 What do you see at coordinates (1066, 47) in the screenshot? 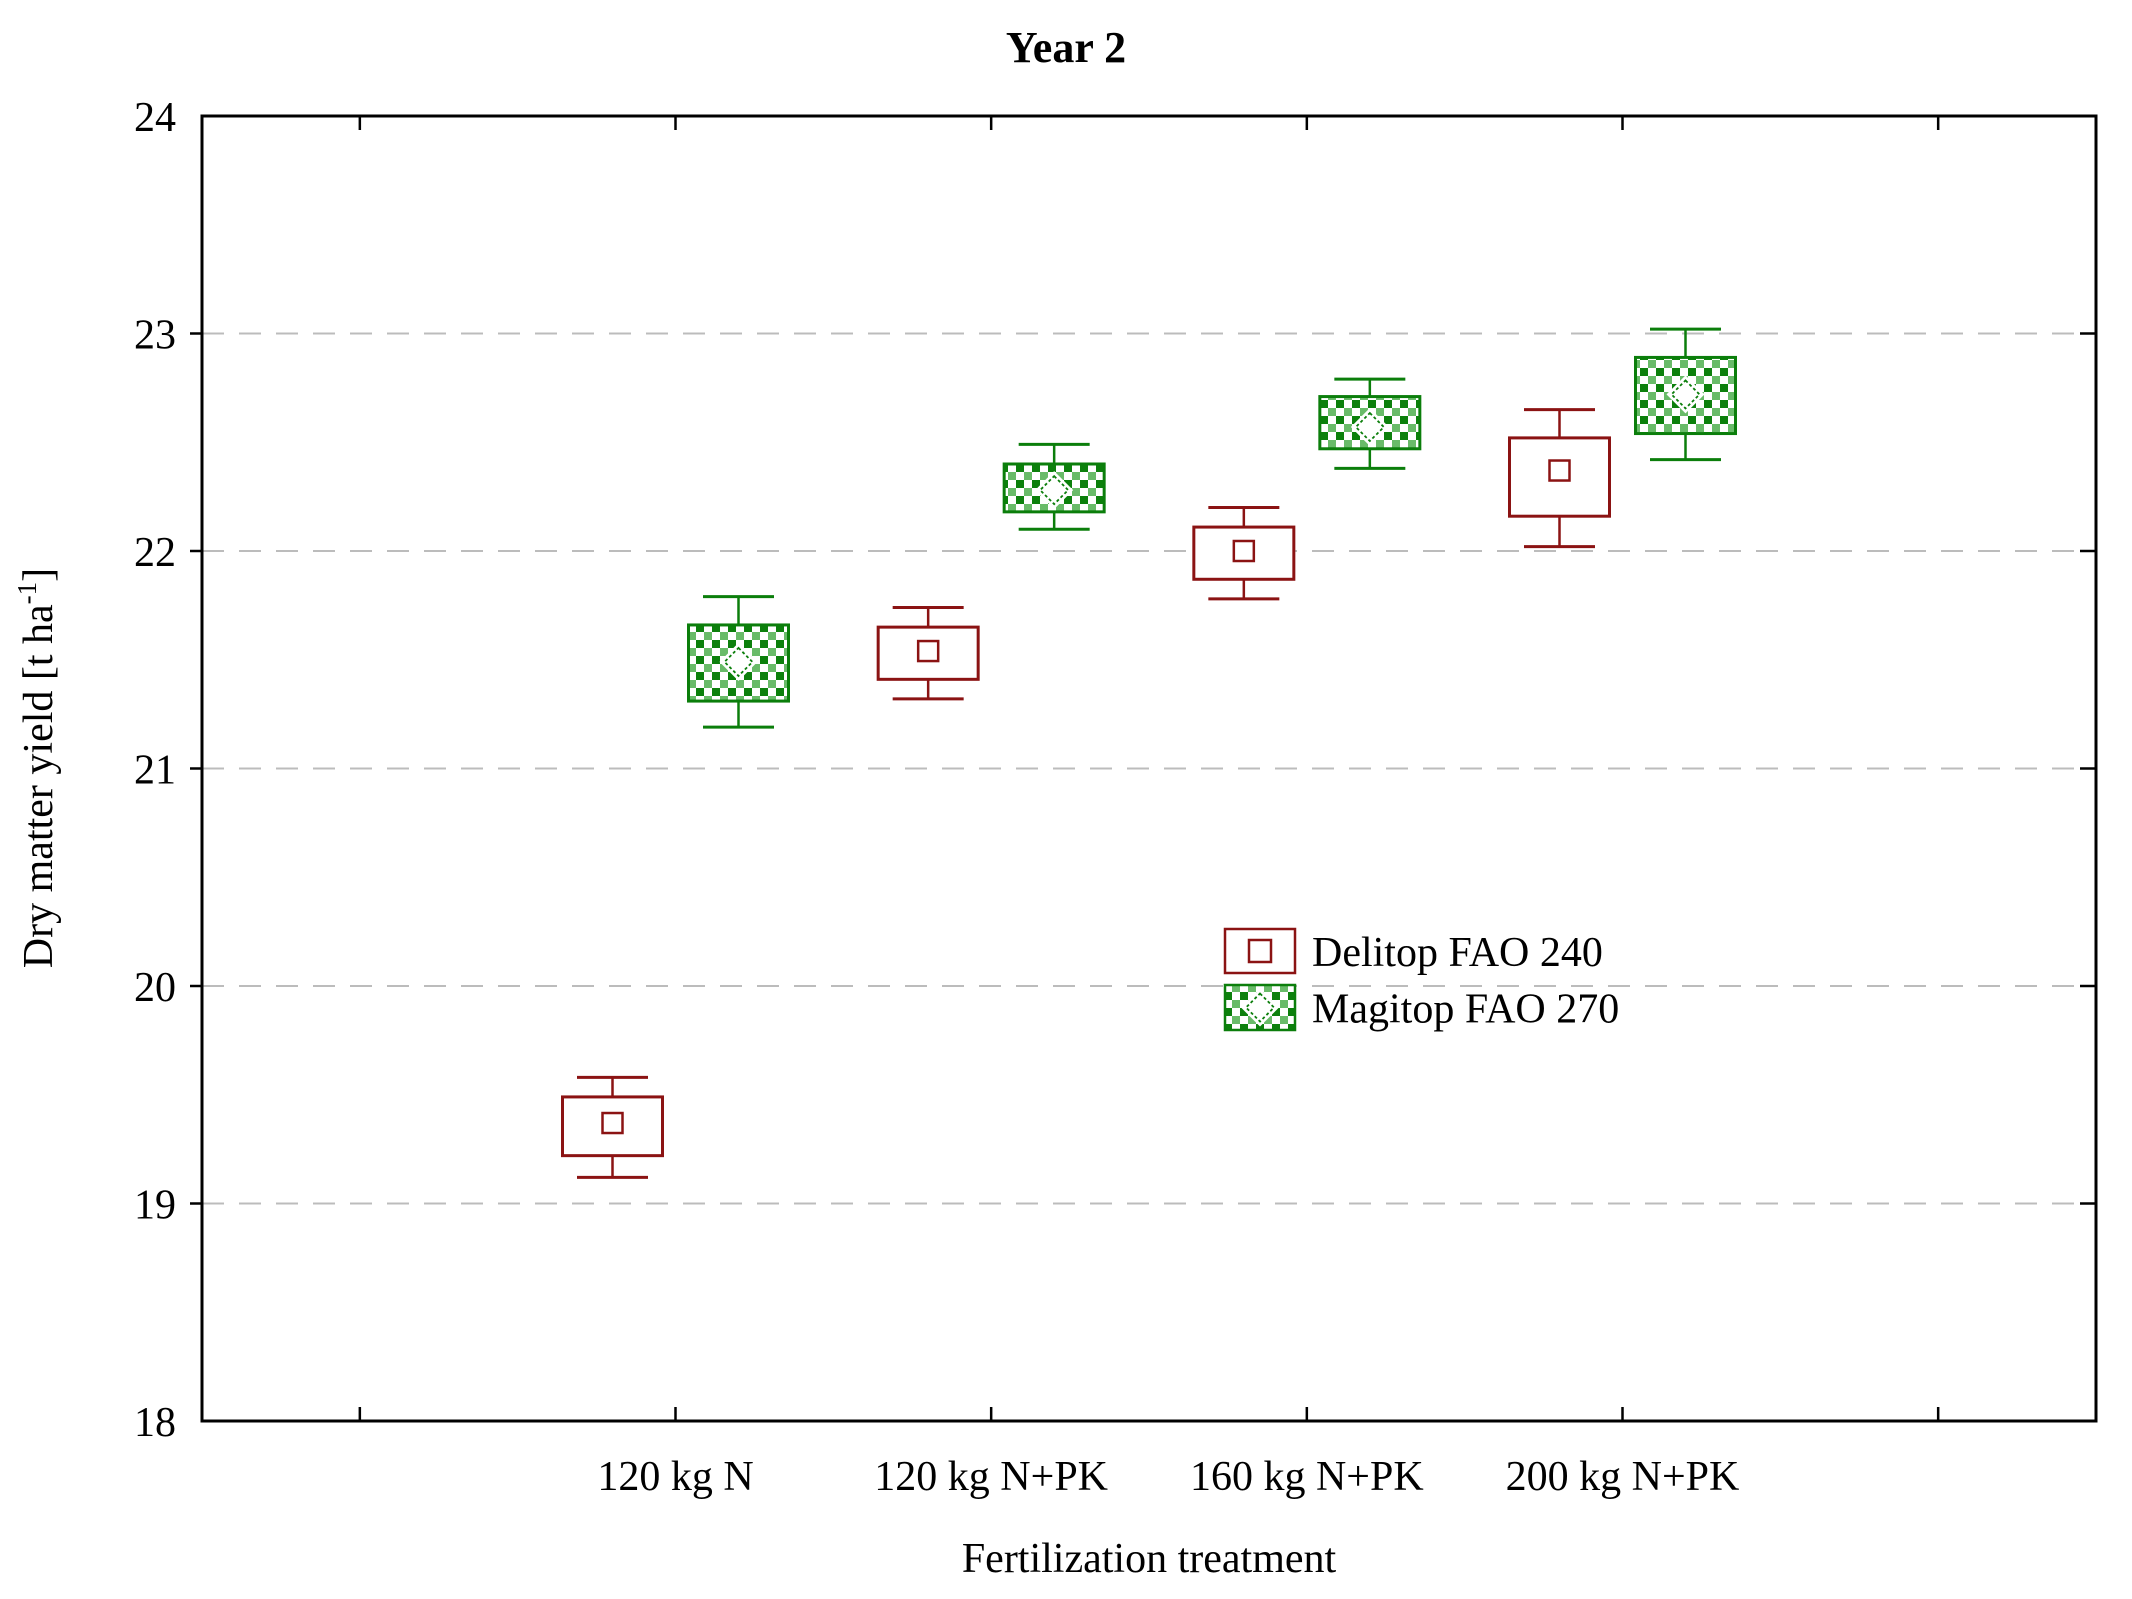
I see `chart-title: Year 2` at bounding box center [1066, 47].